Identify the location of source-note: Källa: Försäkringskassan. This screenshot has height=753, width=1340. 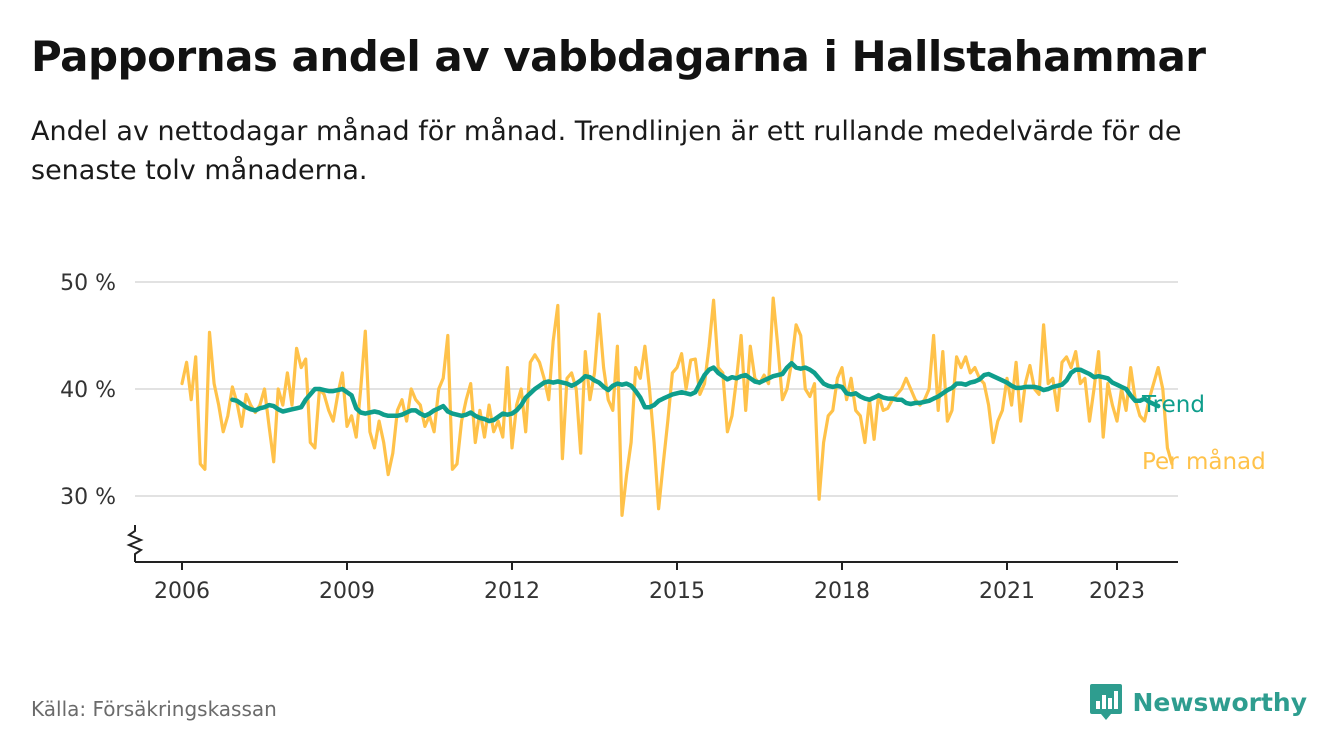
(154, 709).